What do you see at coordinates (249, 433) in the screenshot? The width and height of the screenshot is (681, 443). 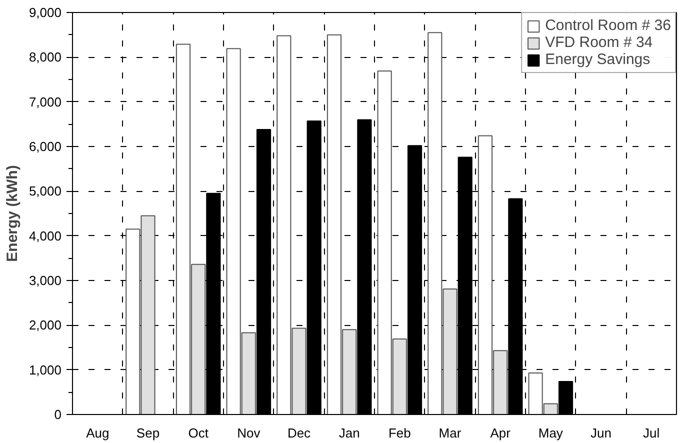 I see `x-tick-label: Nov` at bounding box center [249, 433].